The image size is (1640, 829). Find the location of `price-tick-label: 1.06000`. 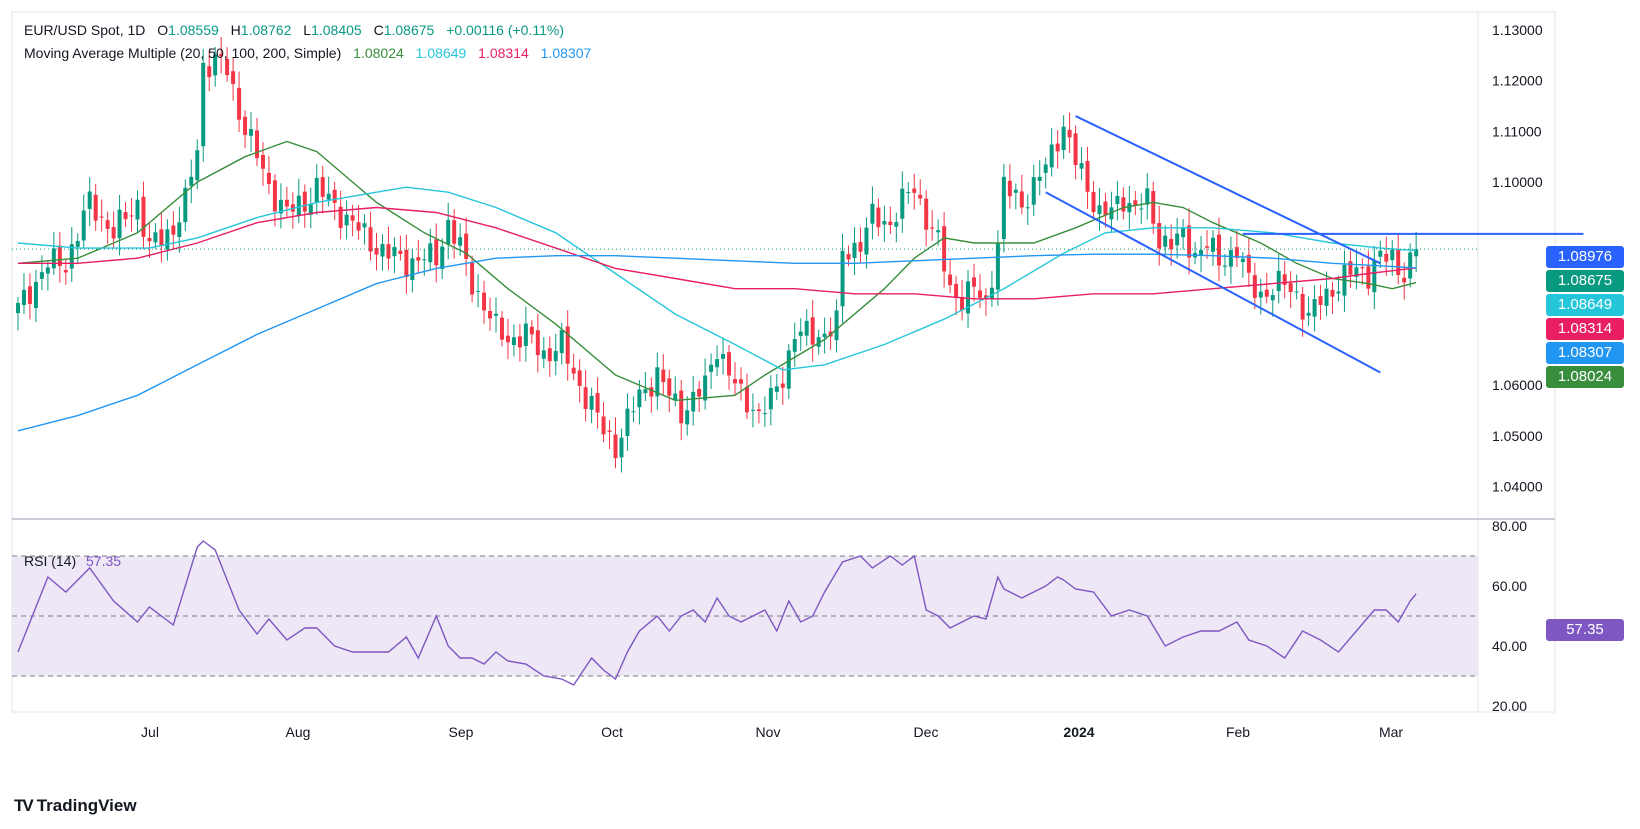

price-tick-label: 1.06000 is located at coordinates (1517, 385).